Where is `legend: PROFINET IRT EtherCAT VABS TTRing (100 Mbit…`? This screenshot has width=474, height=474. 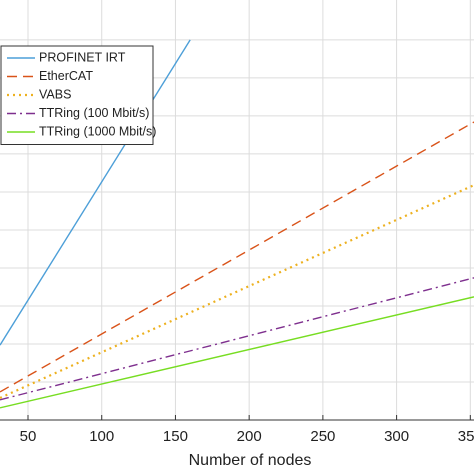
legend: PROFINET IRT EtherCAT VABS TTRing (100 Mbit… is located at coordinates (78, 95).